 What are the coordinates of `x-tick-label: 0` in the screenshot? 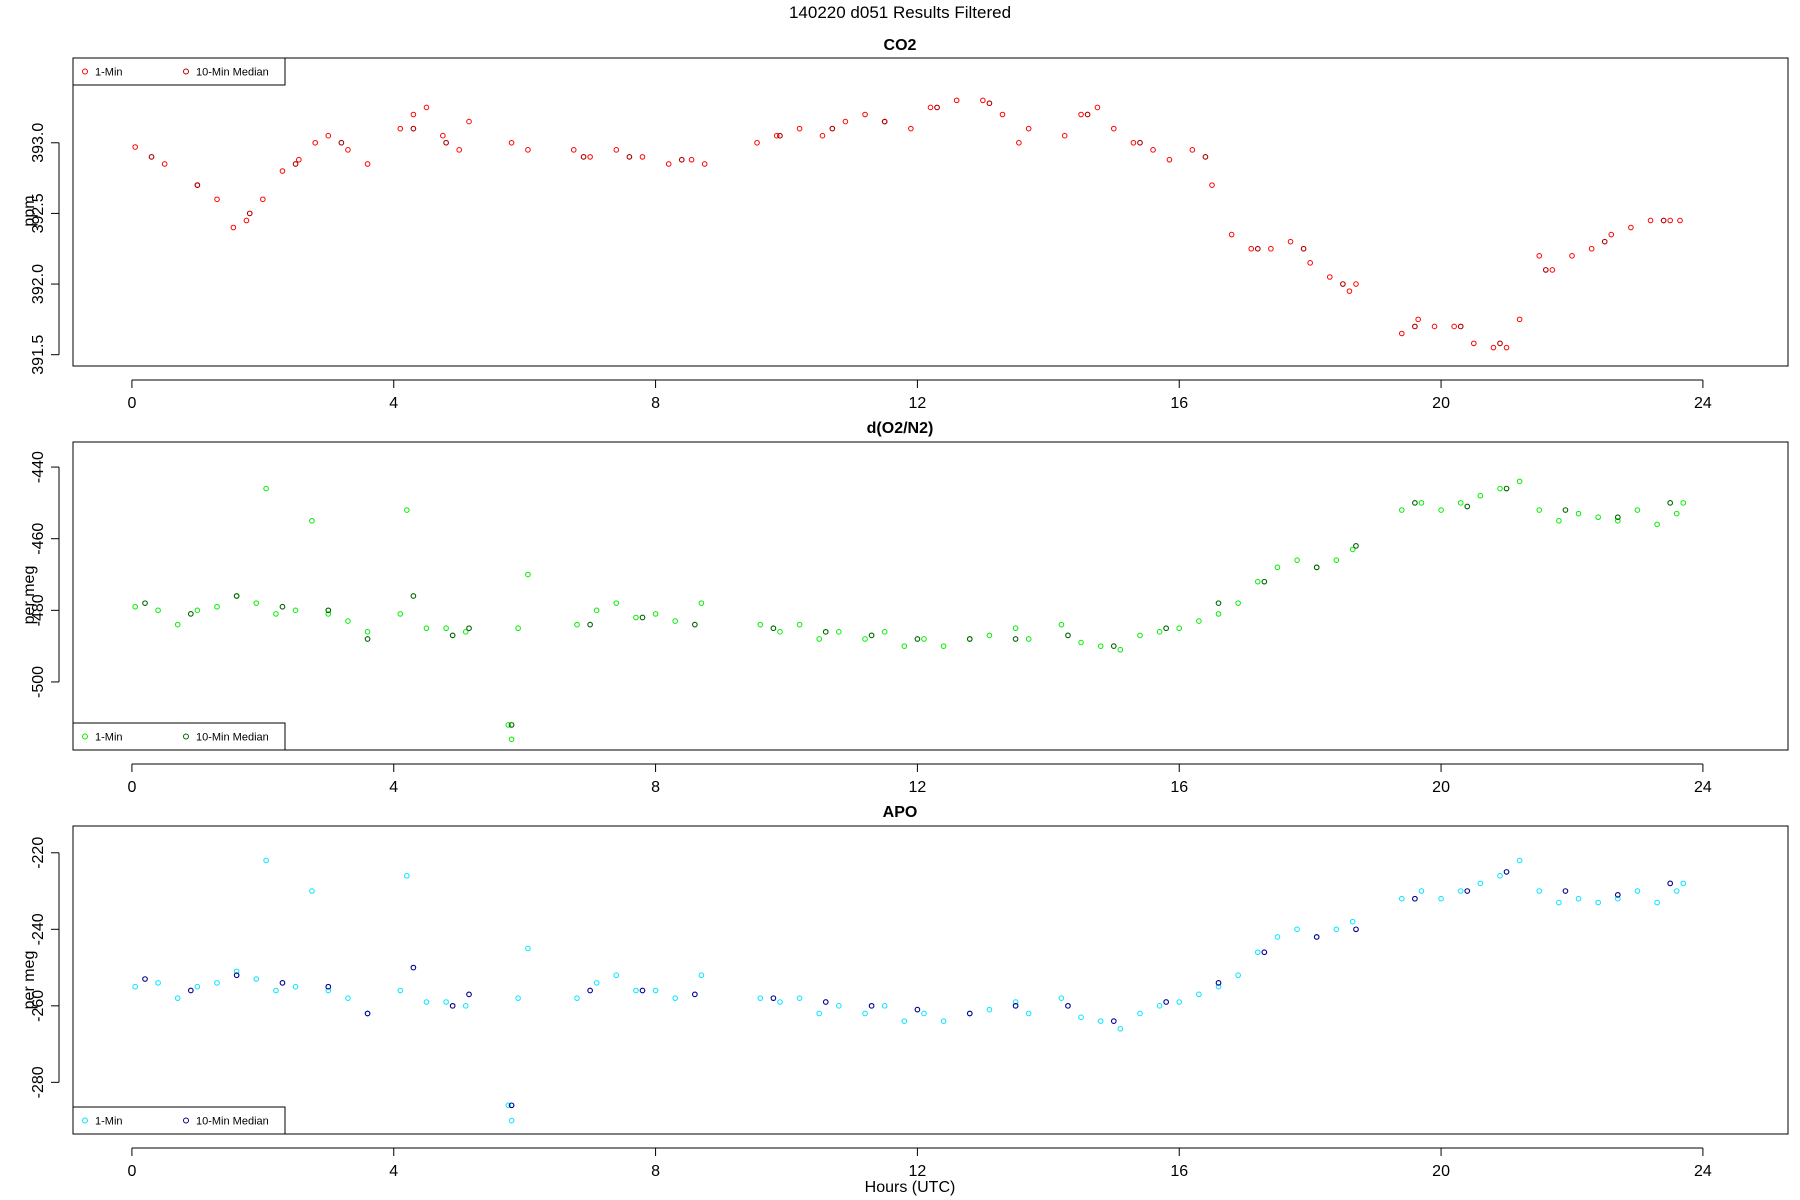 It's located at (131, 403).